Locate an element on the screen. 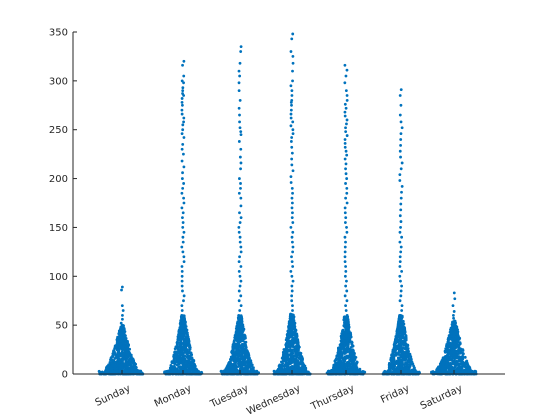 The height and width of the screenshot is (420, 560). data-point-saturday is located at coordinates (453, 315).